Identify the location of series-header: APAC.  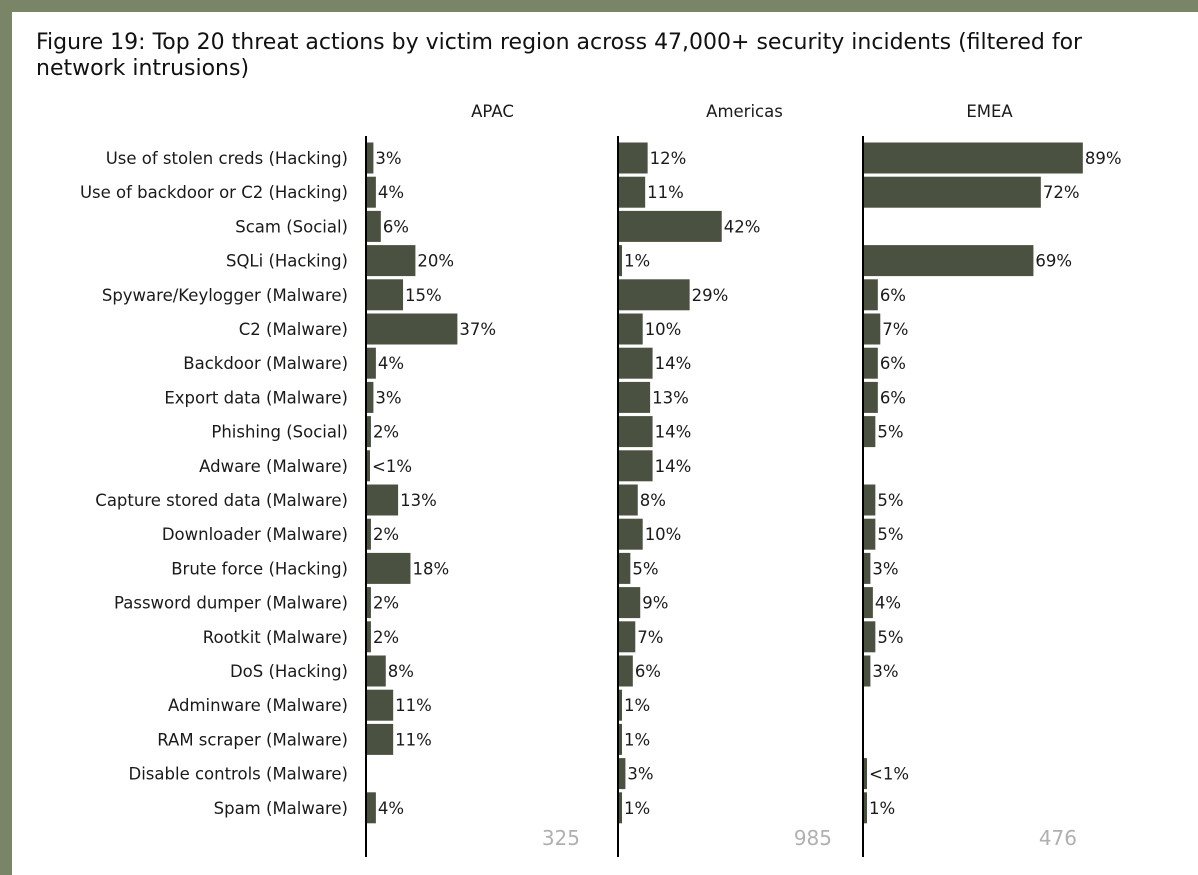
(492, 111).